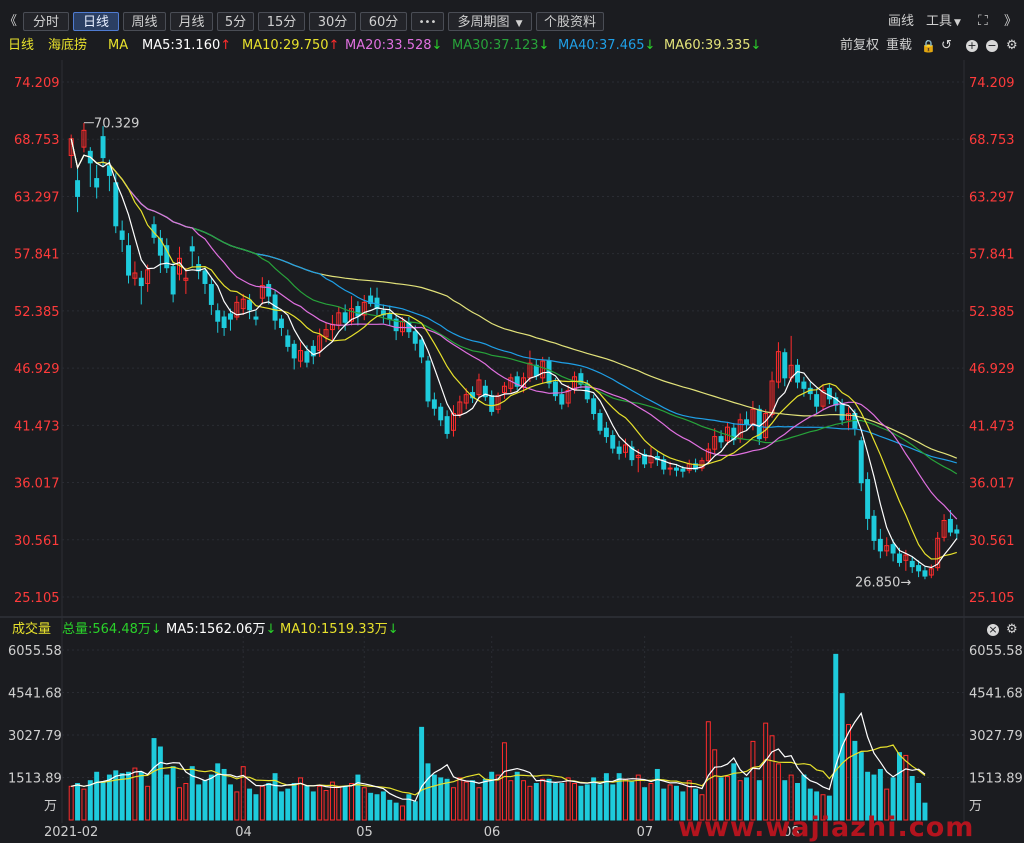  I want to click on watermark: www.wajiazhi.com, so click(826, 827).